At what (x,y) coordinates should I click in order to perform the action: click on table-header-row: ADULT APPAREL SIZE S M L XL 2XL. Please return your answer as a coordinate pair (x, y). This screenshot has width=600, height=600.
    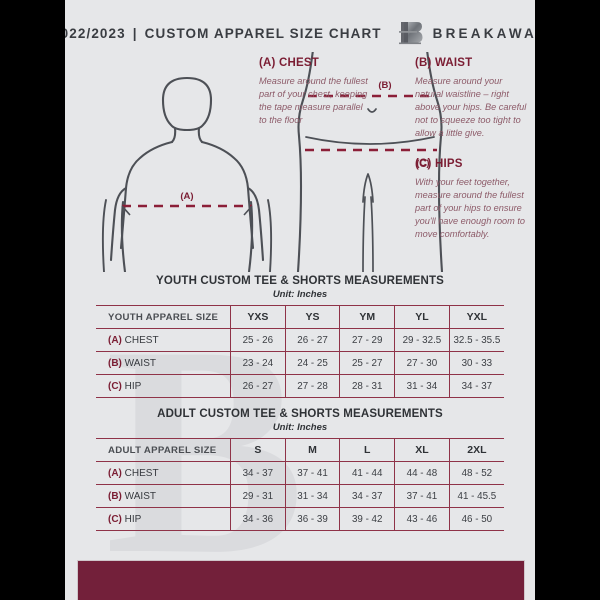
    Looking at the image, I should click on (300, 450).